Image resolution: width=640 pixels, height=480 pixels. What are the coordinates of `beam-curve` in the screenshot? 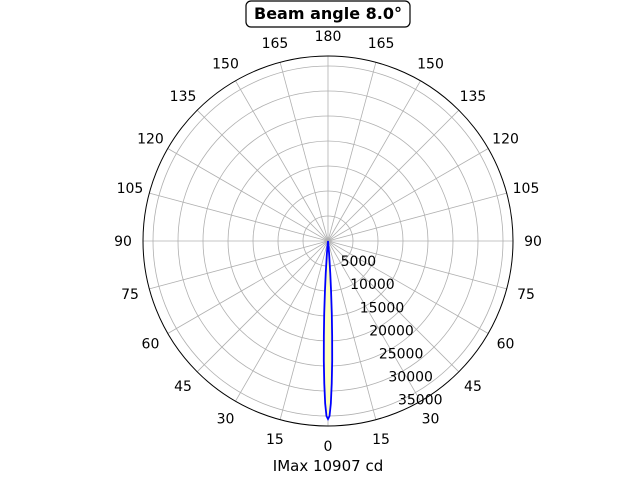 It's located at (328, 330).